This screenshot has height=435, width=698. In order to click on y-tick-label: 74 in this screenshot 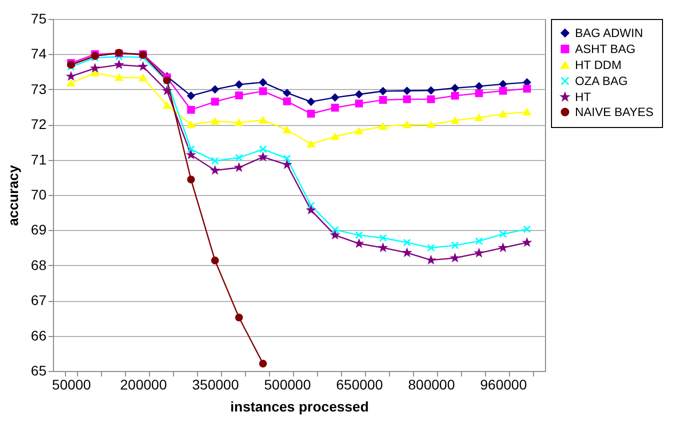, I will do `click(38, 54)`.